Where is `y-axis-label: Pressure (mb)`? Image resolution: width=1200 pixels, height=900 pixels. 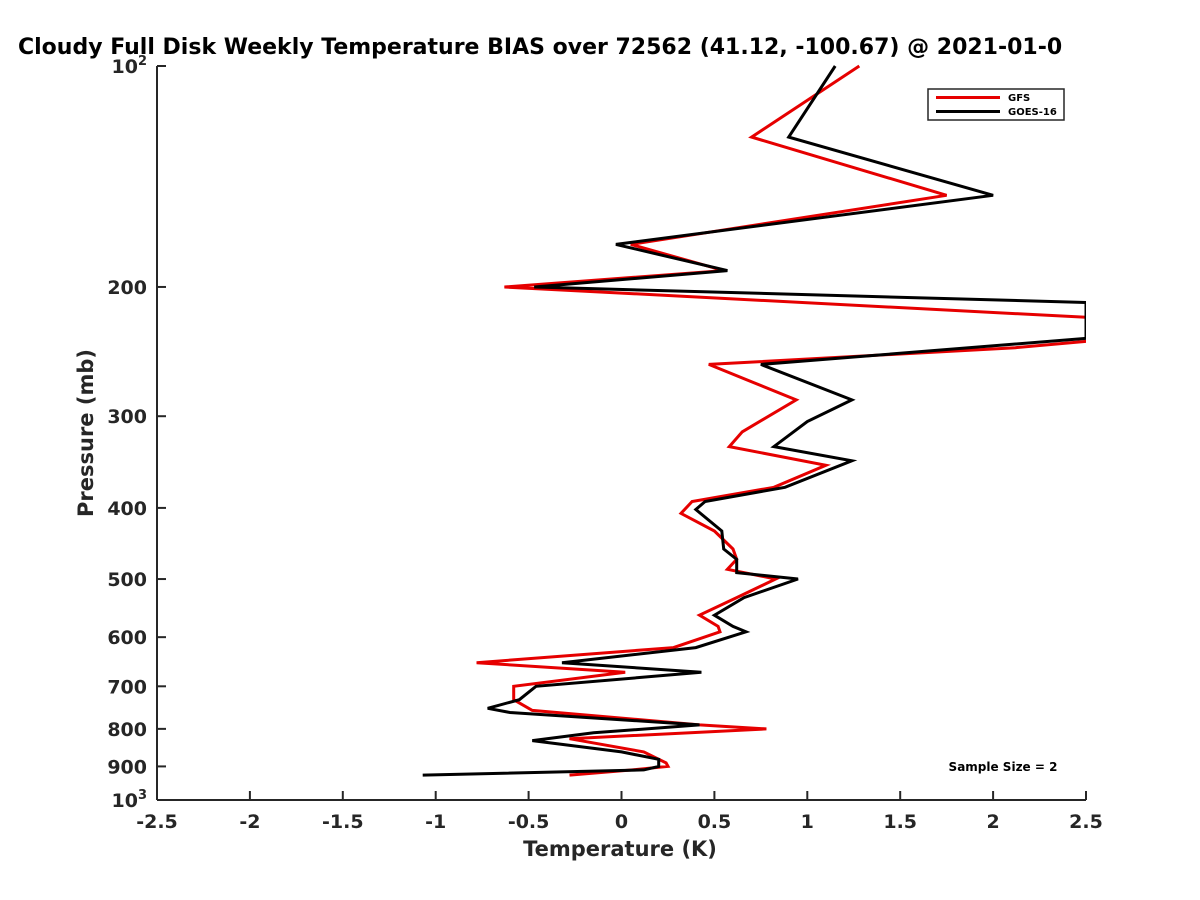
y-axis-label: Pressure (mb) is located at coordinates (86, 433).